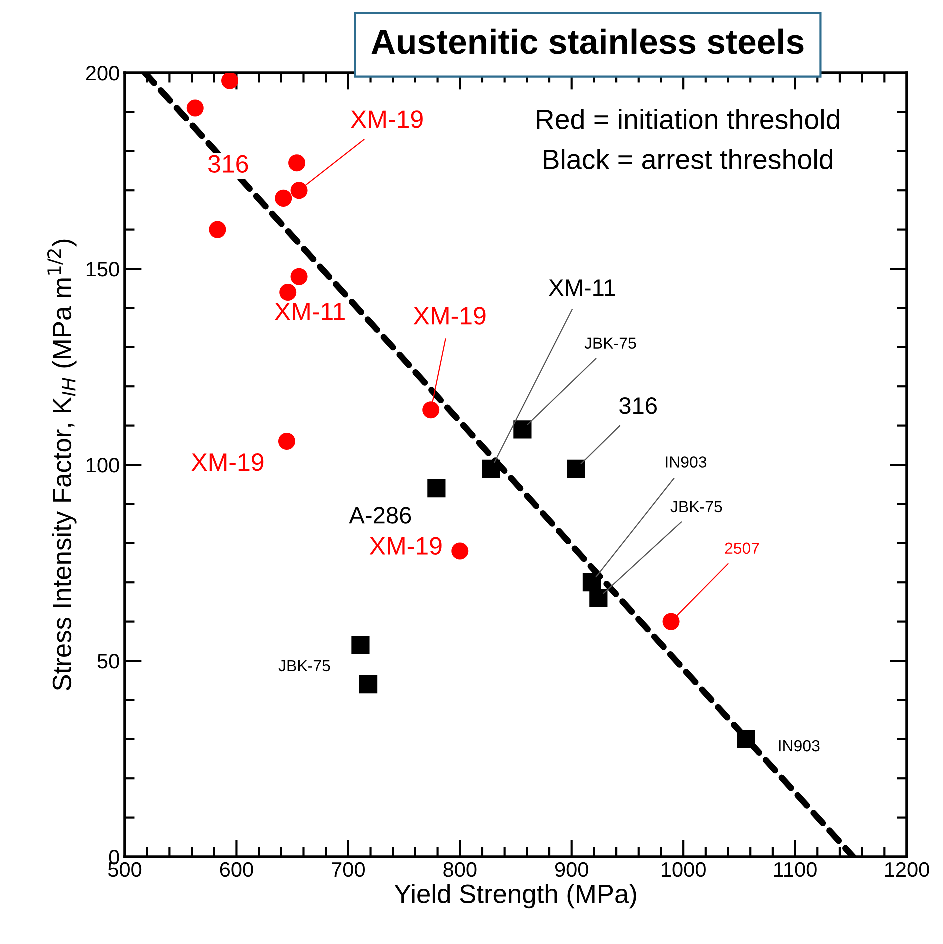  Describe the element at coordinates (571, 870) in the screenshot. I see `x-tick-label: 900` at that location.